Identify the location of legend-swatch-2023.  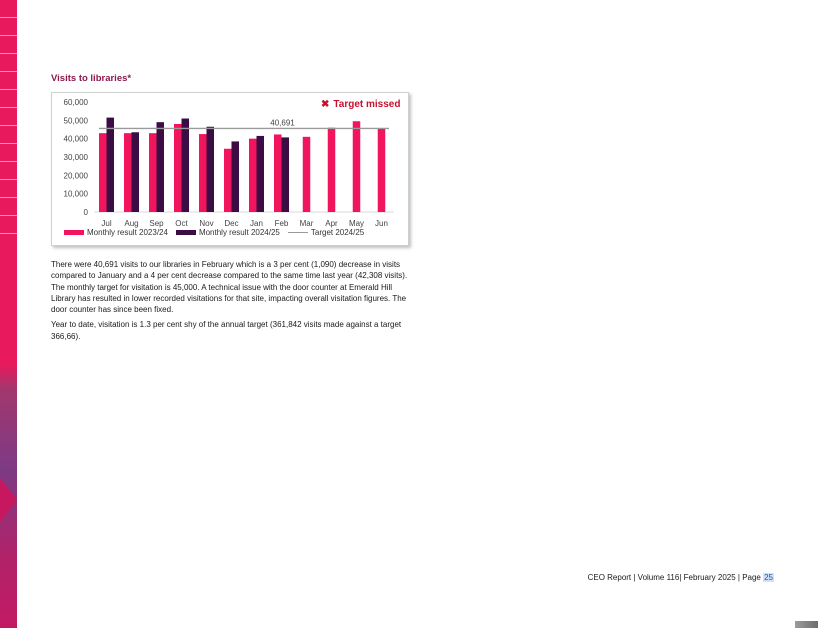
(74, 232).